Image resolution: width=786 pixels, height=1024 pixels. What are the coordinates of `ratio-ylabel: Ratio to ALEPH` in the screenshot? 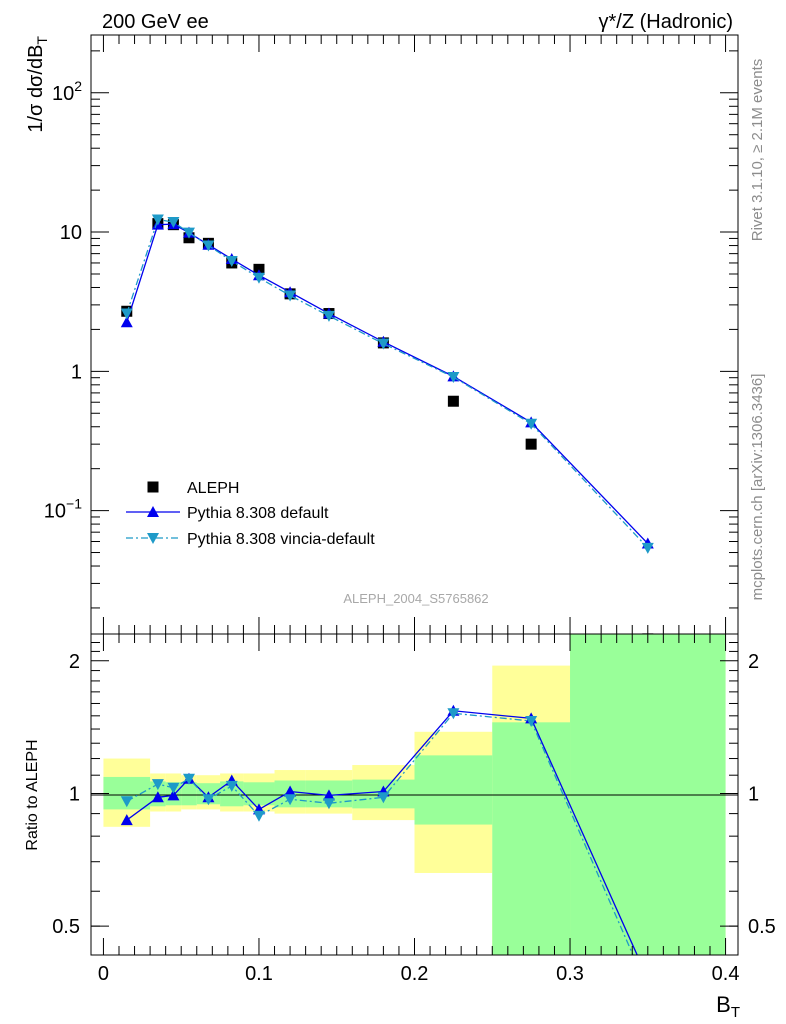 It's located at (32, 794).